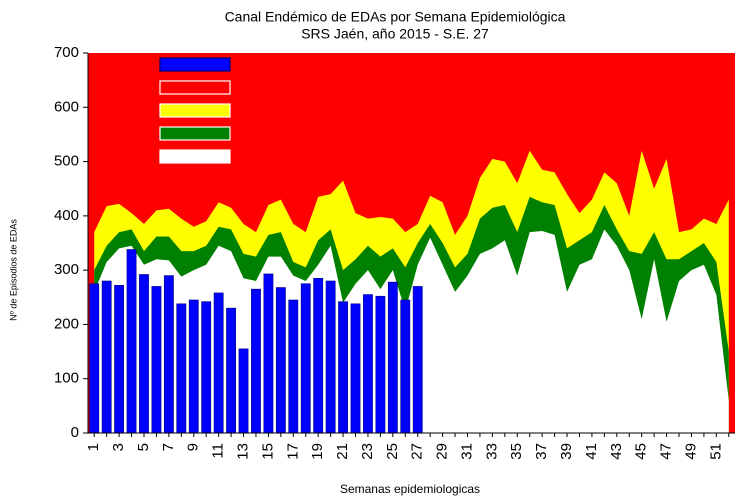 This screenshot has height=500, width=735. What do you see at coordinates (715, 451) in the screenshot?
I see `x-tick-label: 51` at bounding box center [715, 451].